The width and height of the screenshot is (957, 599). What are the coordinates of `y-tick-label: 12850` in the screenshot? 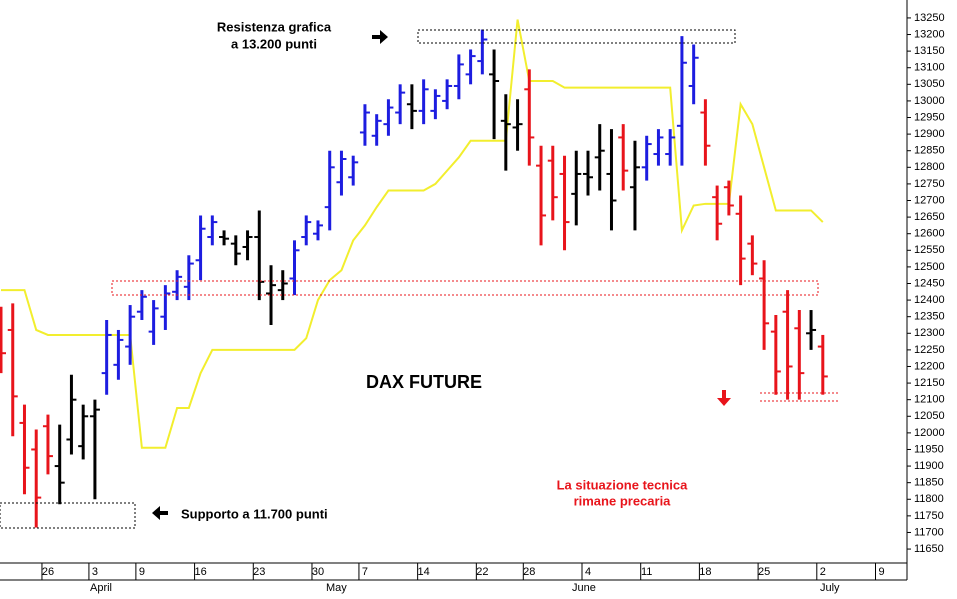 It's located at (929, 151).